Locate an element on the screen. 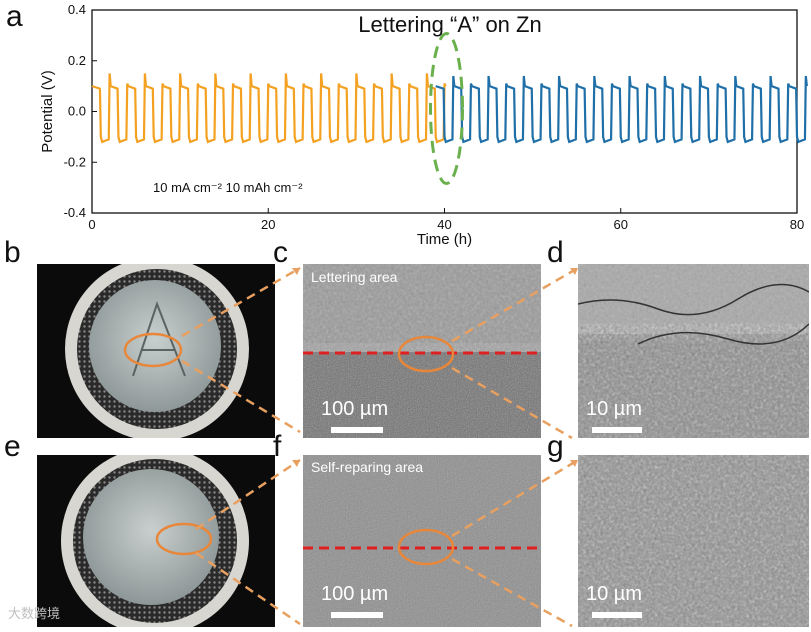  y-tick-label: -0.4 is located at coordinates (75, 212).